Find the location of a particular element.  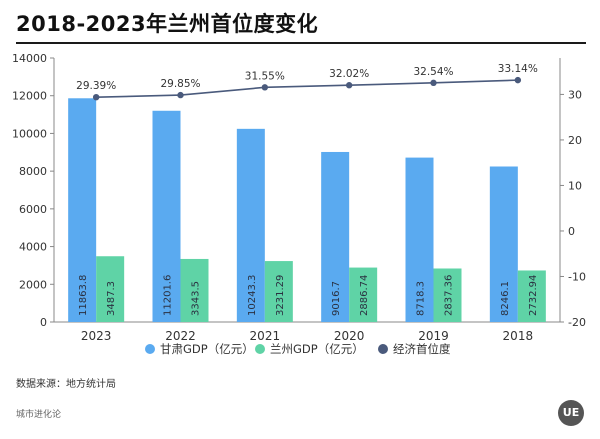

left-axis-tick-label: 4000 is located at coordinates (33, 247).